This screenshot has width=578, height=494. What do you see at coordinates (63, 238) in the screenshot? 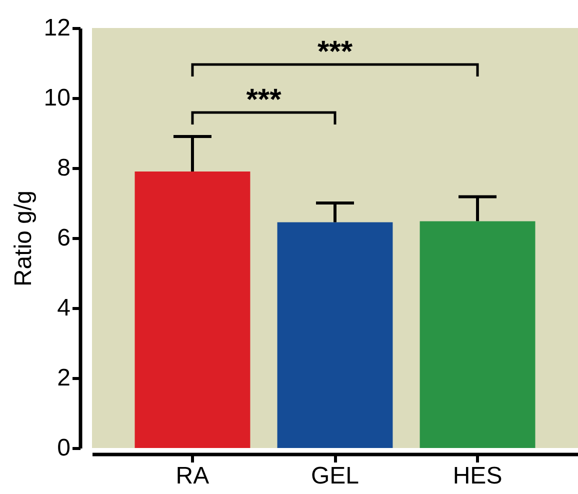
I see `y-tick-label: 6` at bounding box center [63, 238].